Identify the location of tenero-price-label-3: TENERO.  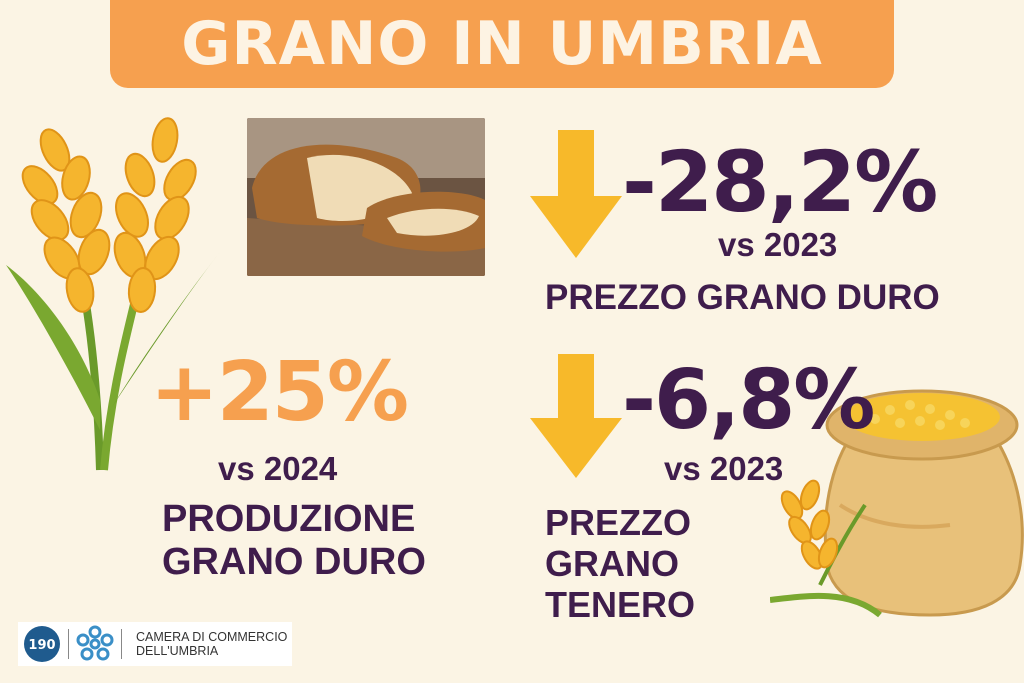
(620, 604).